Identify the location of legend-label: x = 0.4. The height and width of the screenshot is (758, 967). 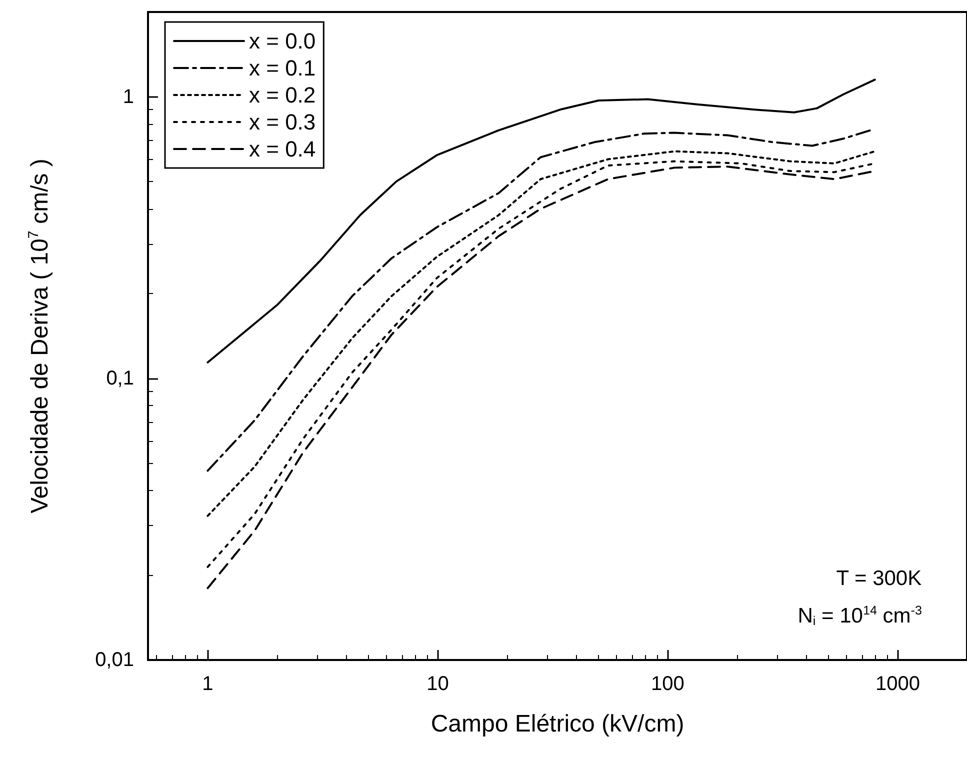
(282, 149).